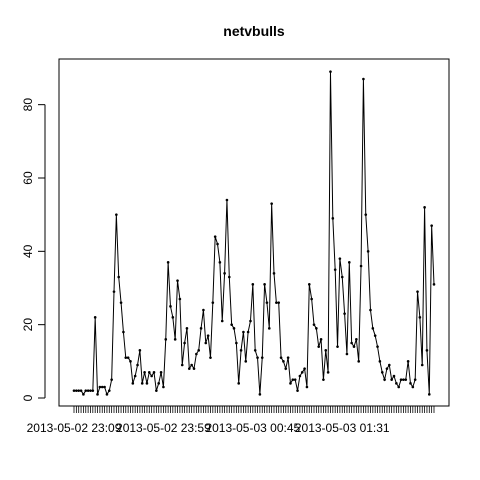 This screenshot has width=480, height=480. What do you see at coordinates (28, 178) in the screenshot?
I see `y-tick-label: 60` at bounding box center [28, 178].